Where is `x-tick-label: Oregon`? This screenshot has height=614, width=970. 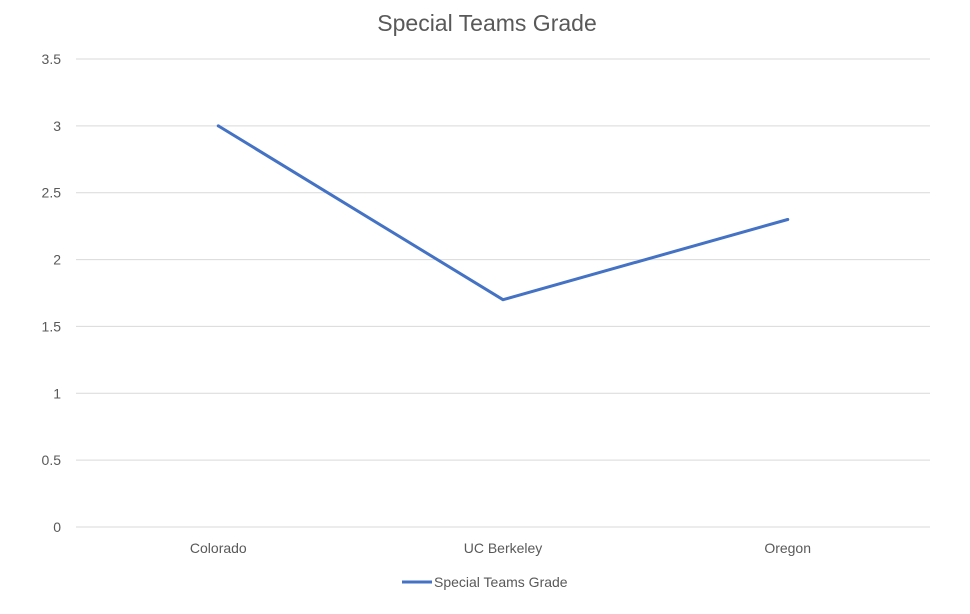 x-tick-label: Oregon is located at coordinates (787, 548).